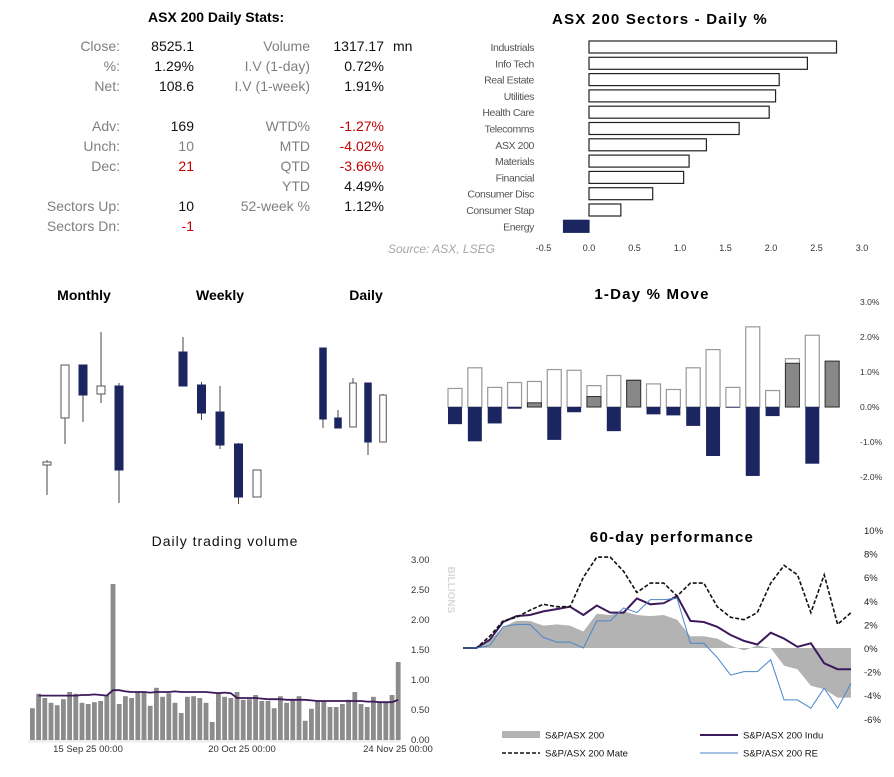 Image resolution: width=894 pixels, height=777 pixels. What do you see at coordinates (672, 537) in the screenshot?
I see `chart-title: 60-day performance` at bounding box center [672, 537].